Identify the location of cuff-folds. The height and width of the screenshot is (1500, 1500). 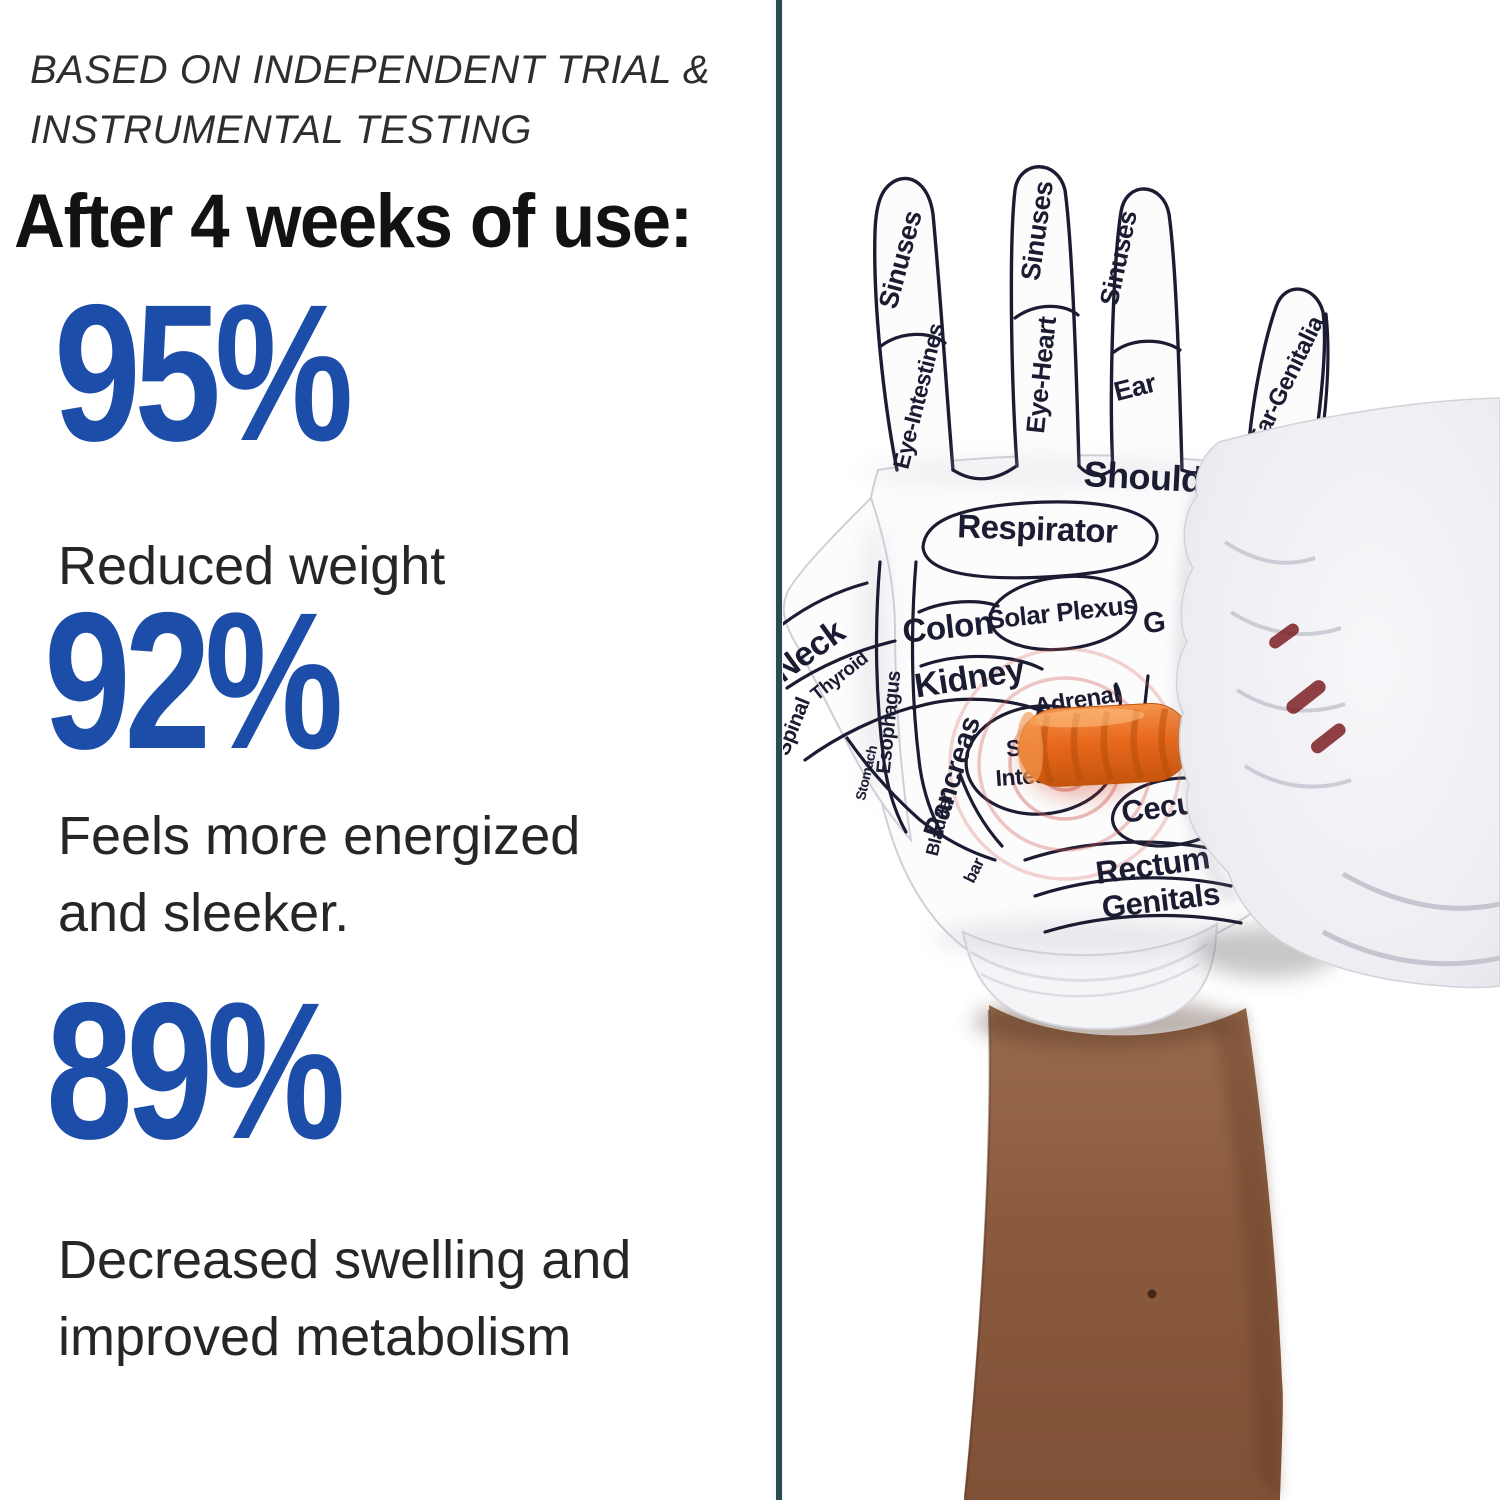
(1410, 919).